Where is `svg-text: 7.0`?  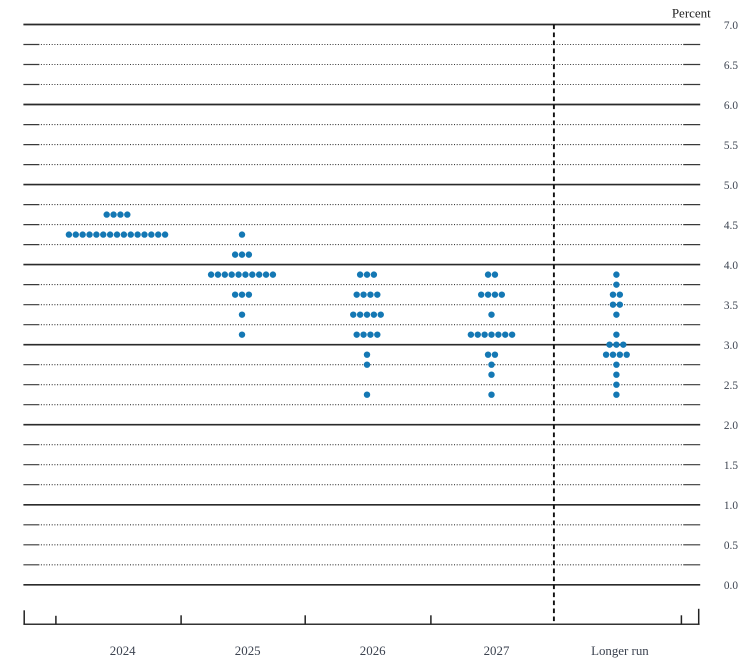
svg-text: 7.0 is located at coordinates (731, 26).